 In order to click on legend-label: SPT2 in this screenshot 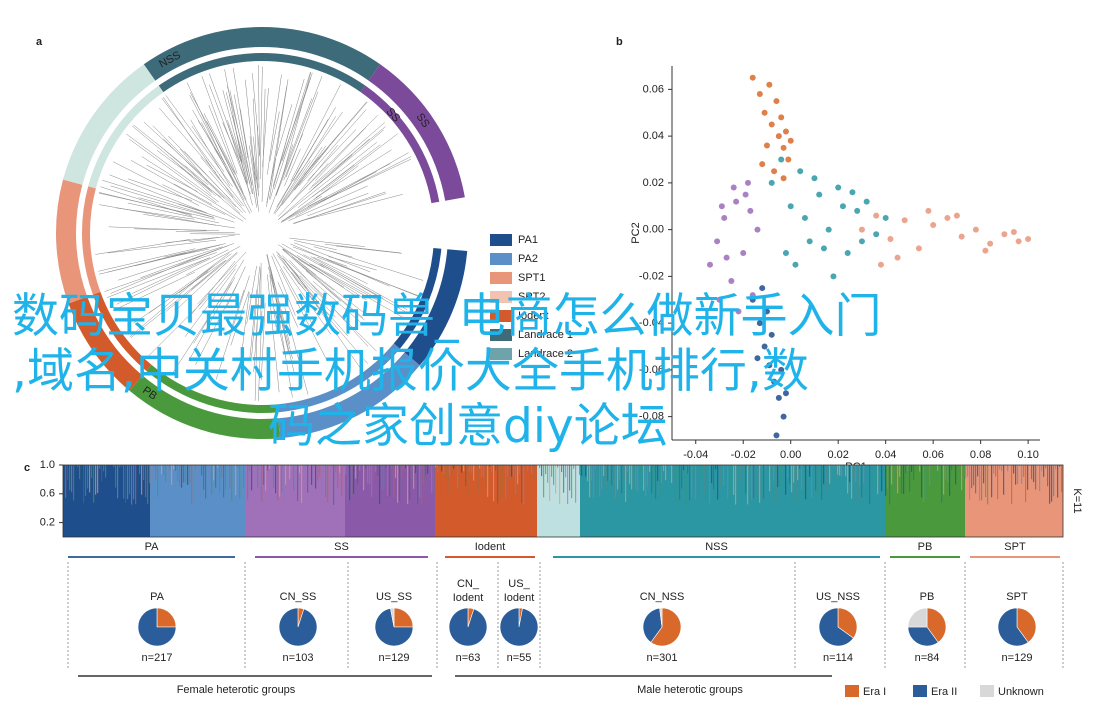, I will do `click(532, 297)`.